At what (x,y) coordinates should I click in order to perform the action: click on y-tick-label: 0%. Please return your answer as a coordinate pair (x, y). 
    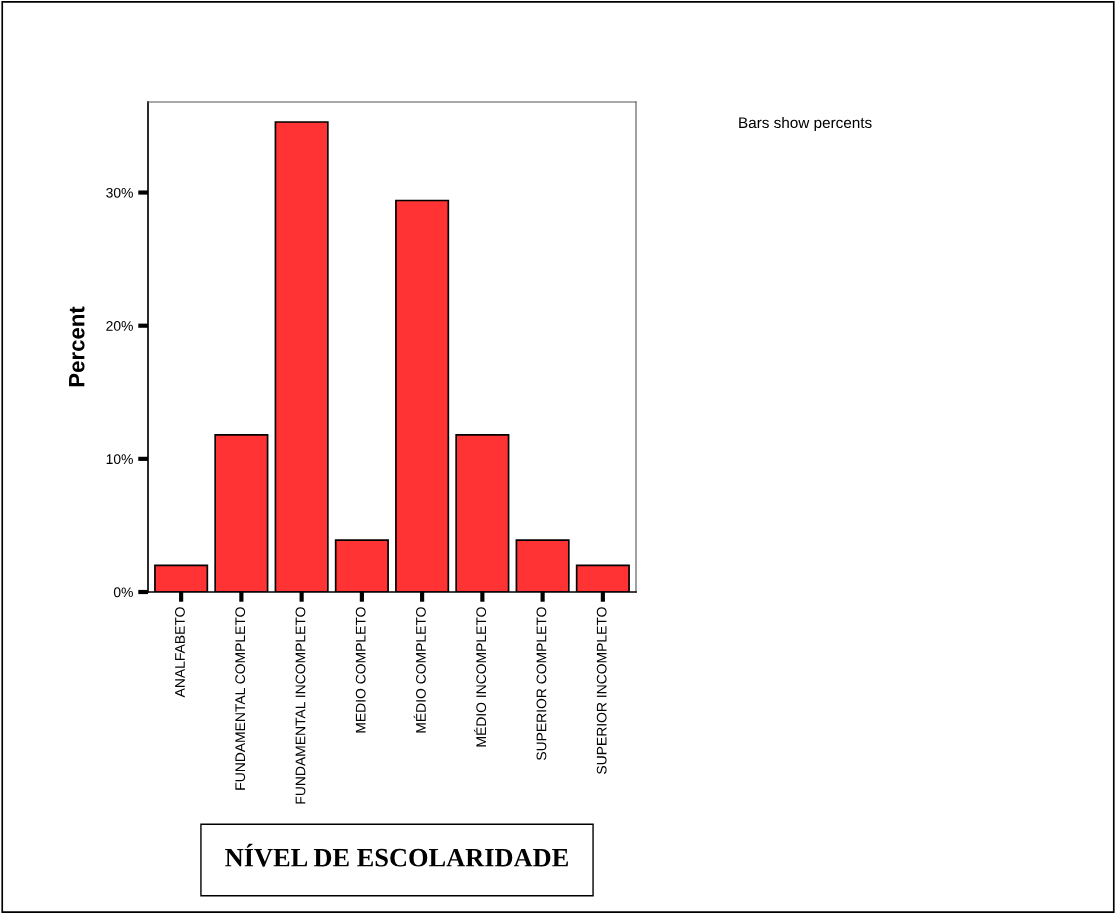
    Looking at the image, I should click on (123, 592).